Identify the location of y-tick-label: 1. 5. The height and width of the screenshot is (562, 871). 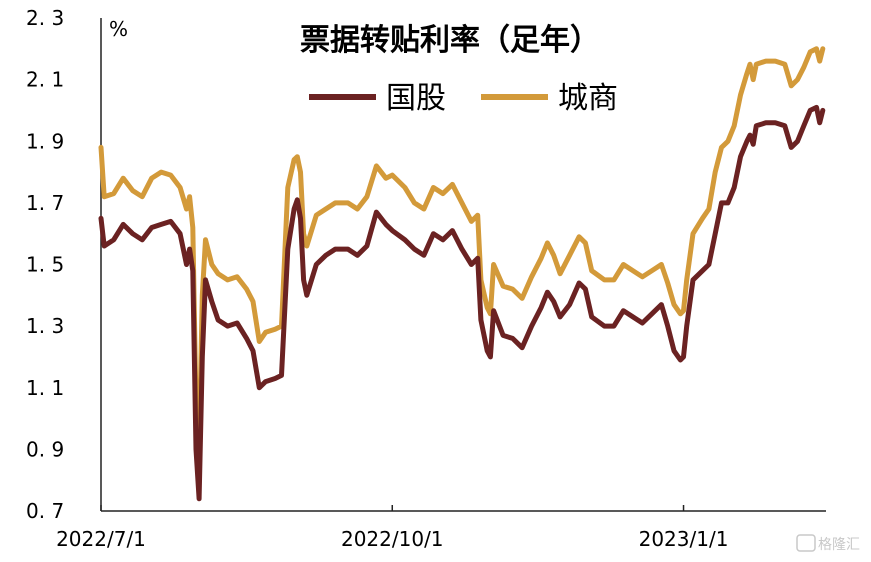
(45, 265).